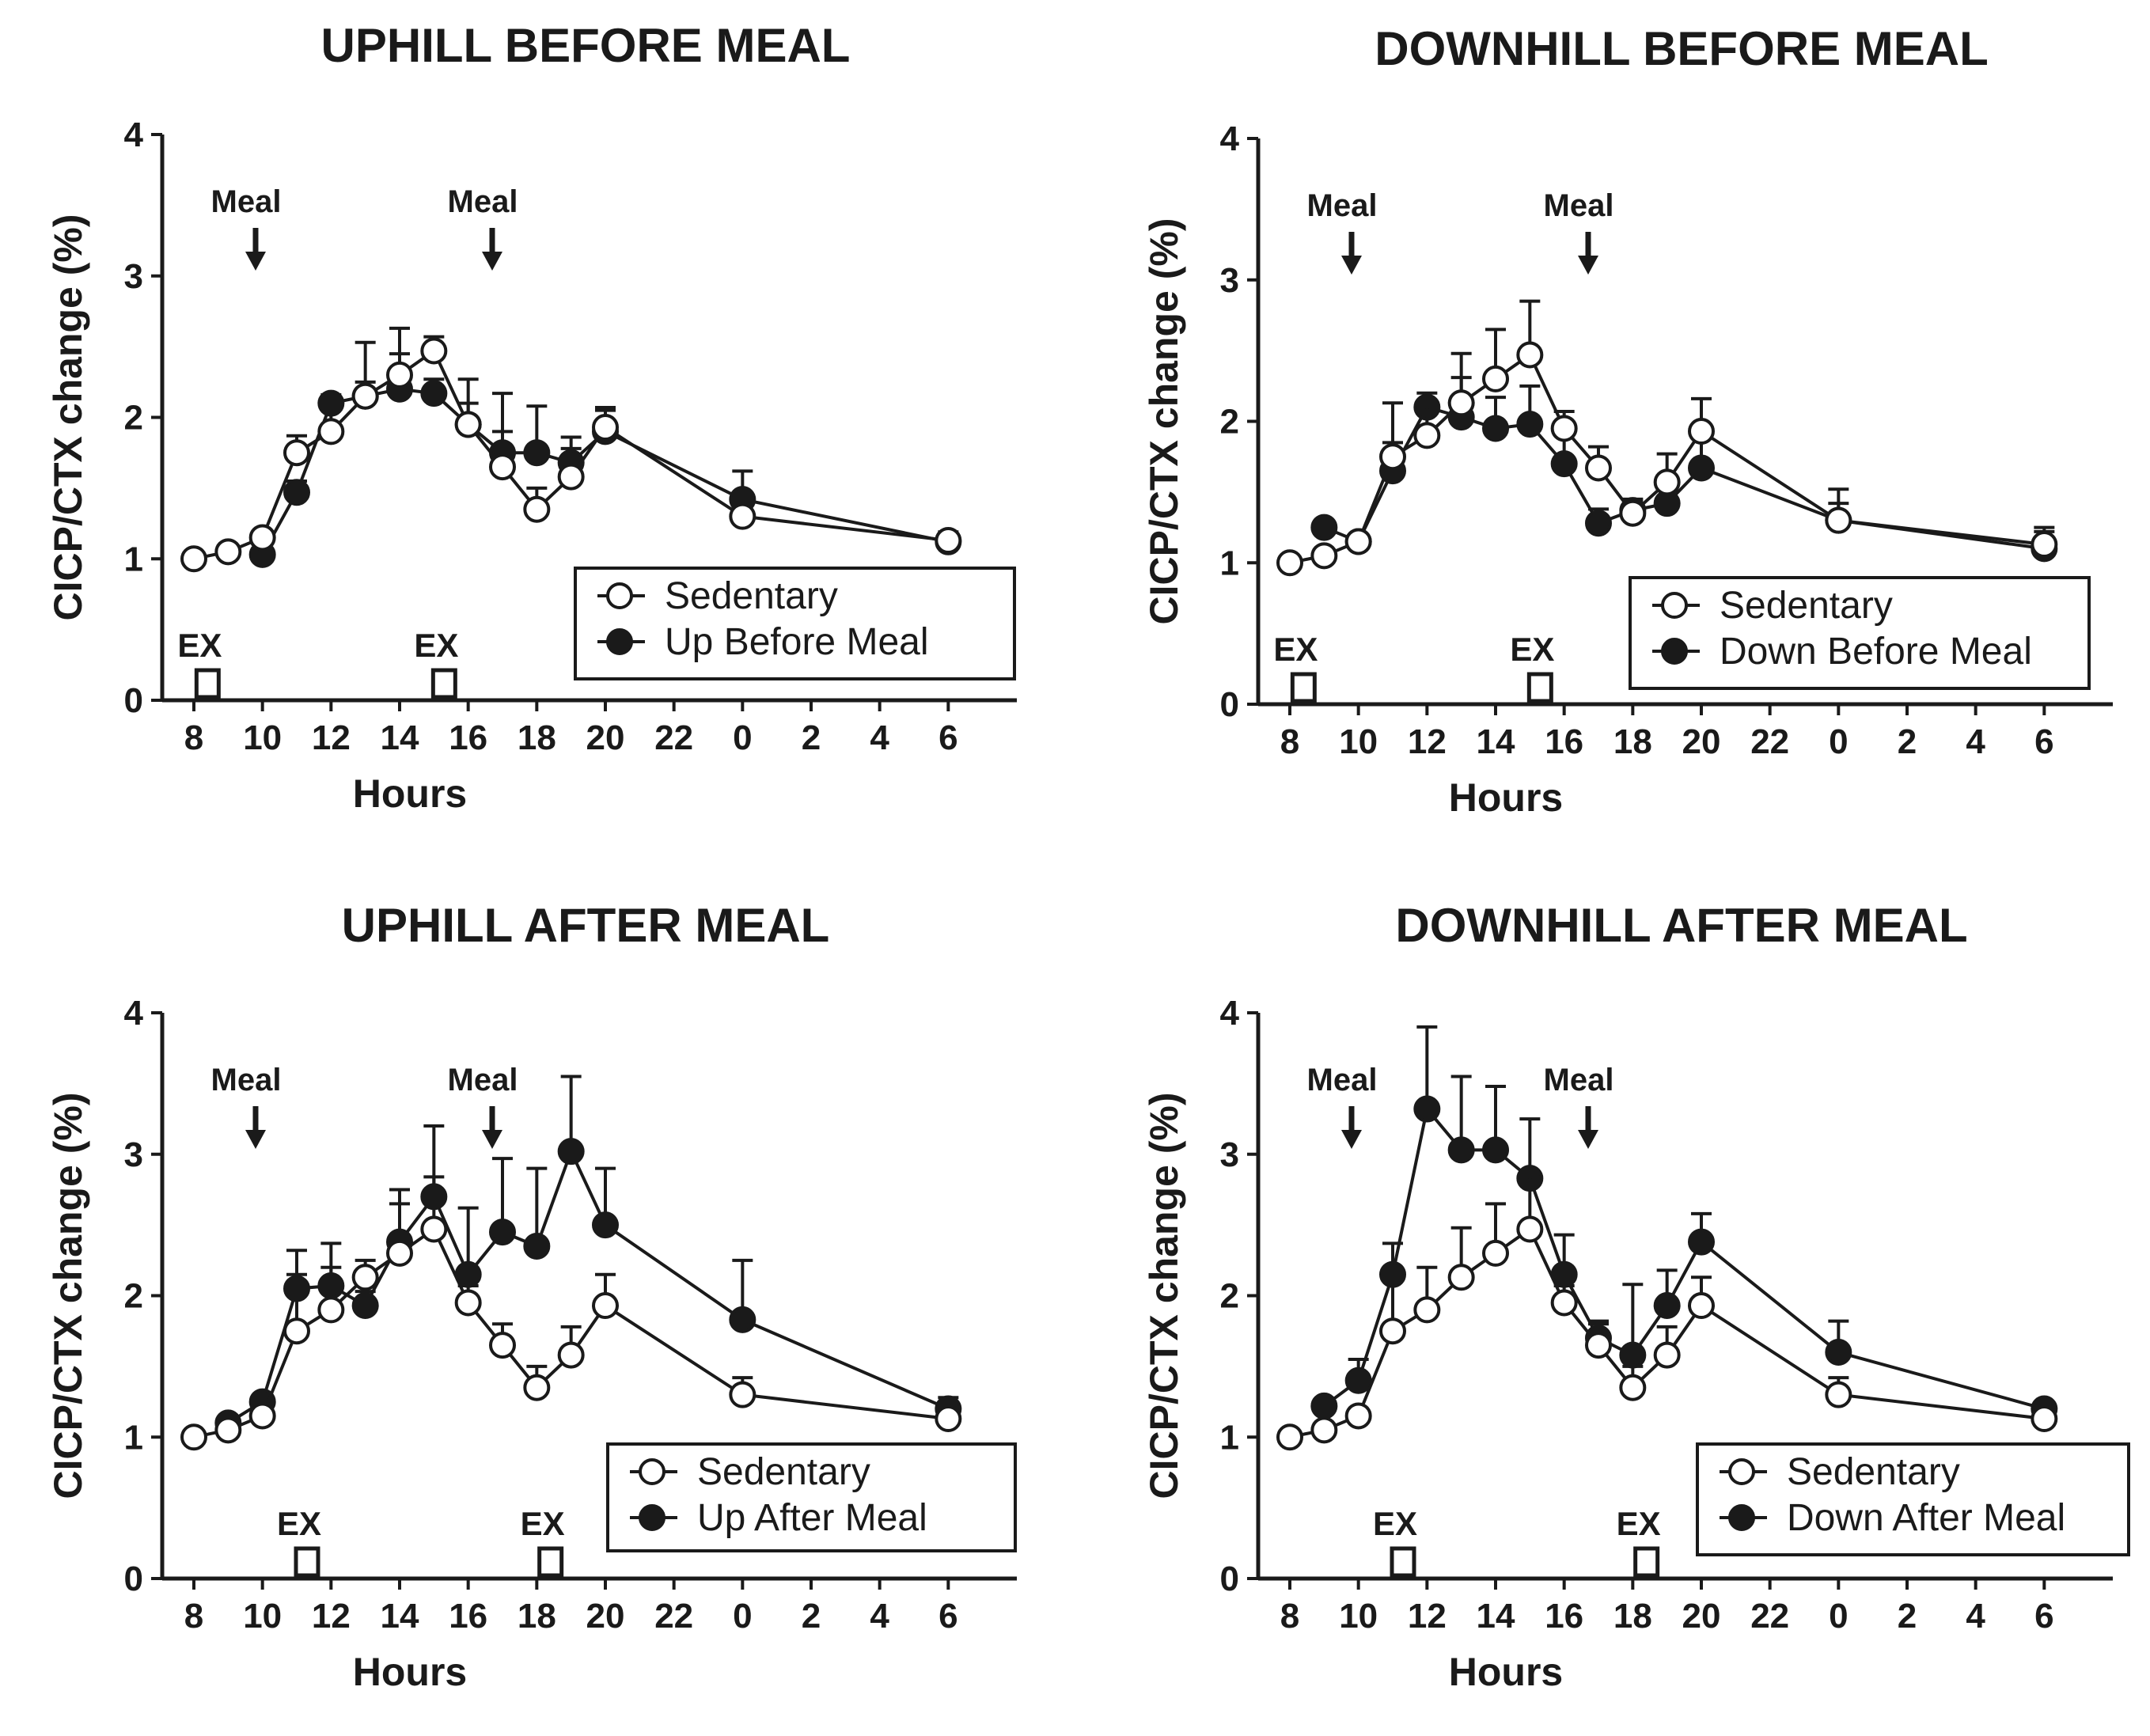 The image size is (2150, 1736). Describe the element at coordinates (586, 45) in the screenshot. I see `chart-title: UPHILL BEFORE MEAL` at that location.